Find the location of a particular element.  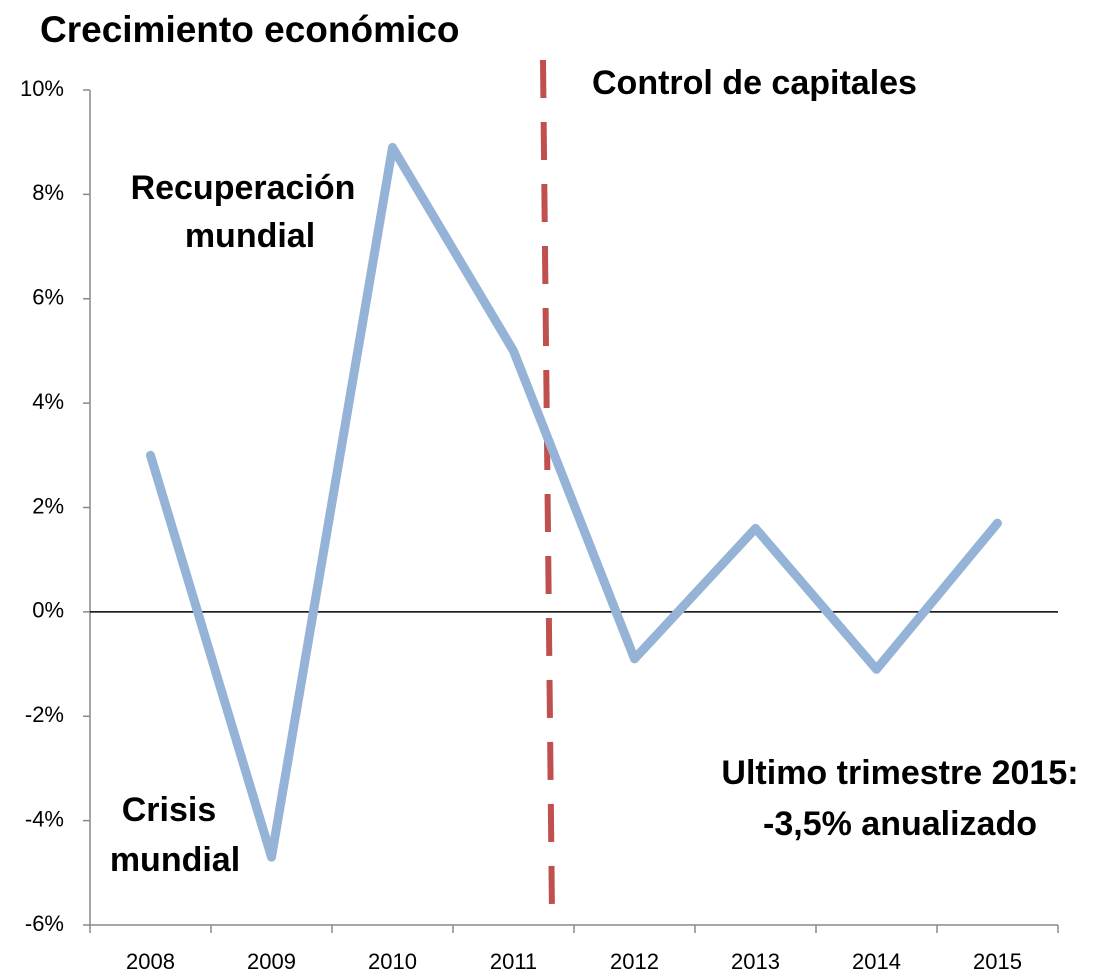

capital-control-line is located at coordinates (547, 487).